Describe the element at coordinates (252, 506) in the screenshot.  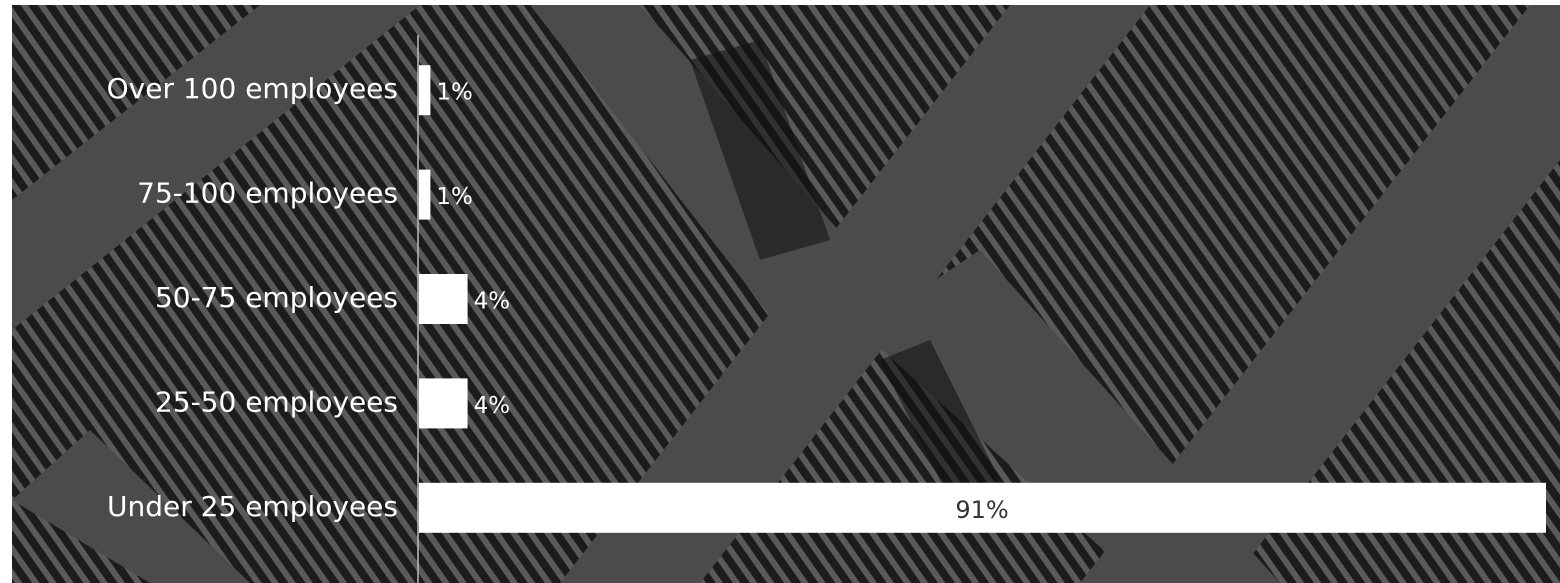
I see `category-label: Under 25 employees` at that location.